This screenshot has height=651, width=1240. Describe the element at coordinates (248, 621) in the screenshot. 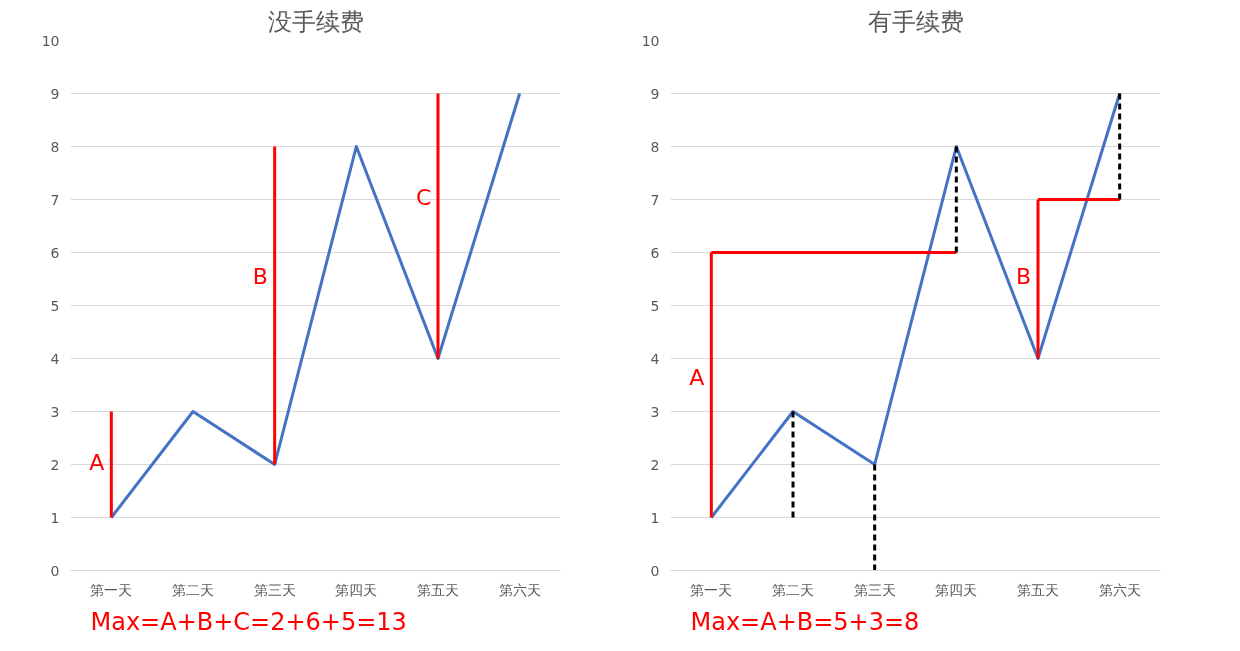

I see `text: Max=A+B+C=2+6+5=13` at that location.